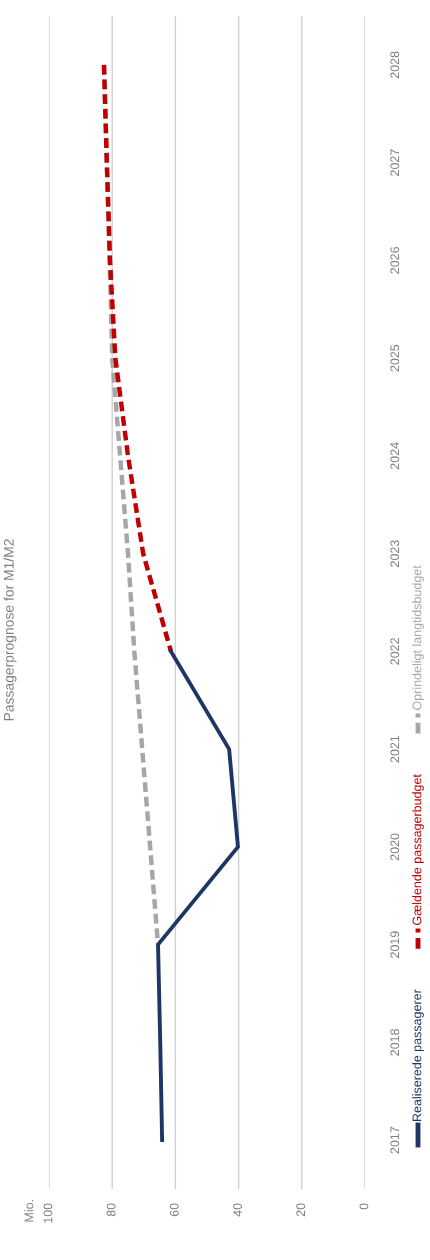 The width and height of the screenshot is (430, 1260). What do you see at coordinates (395, 651) in the screenshot?
I see `y-tick-label: 2022` at bounding box center [395, 651].